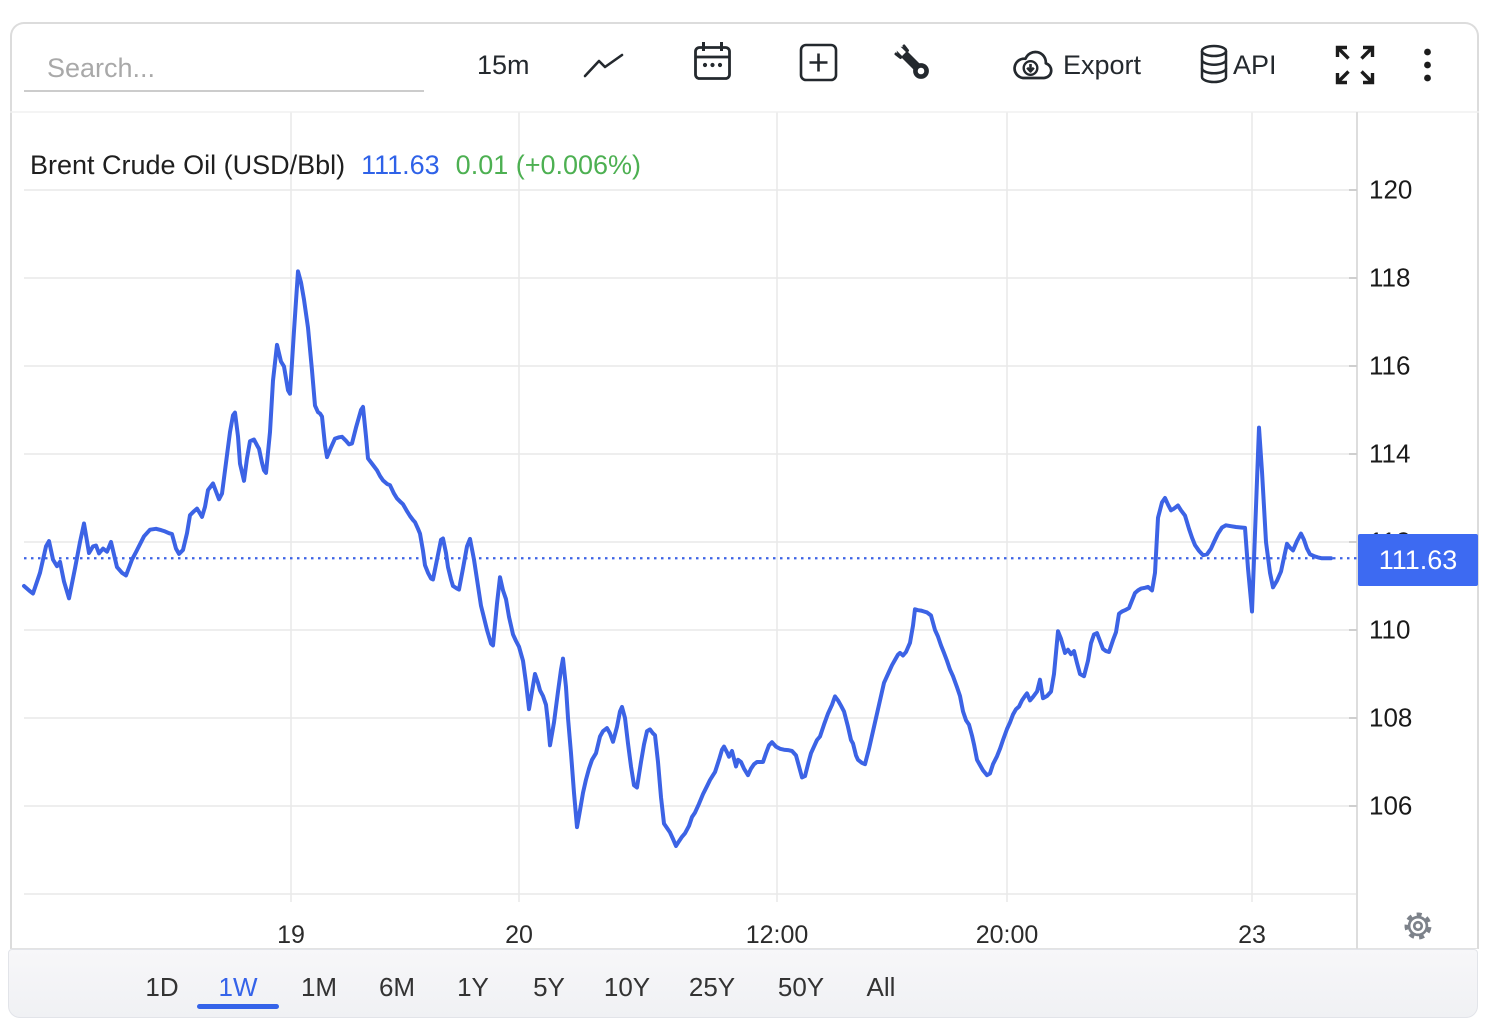  I want to click on range-button-1m: 1M, so click(319, 987).